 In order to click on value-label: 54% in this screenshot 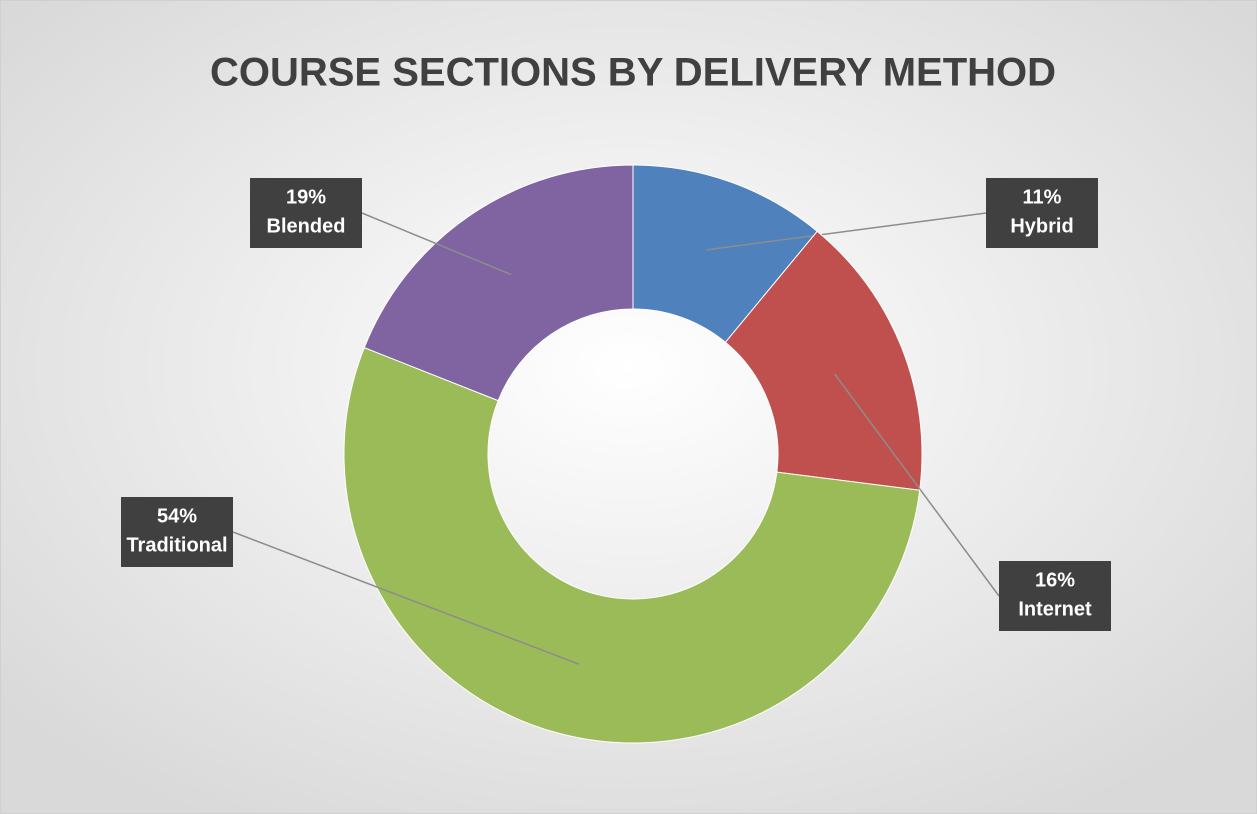, I will do `click(177, 516)`.